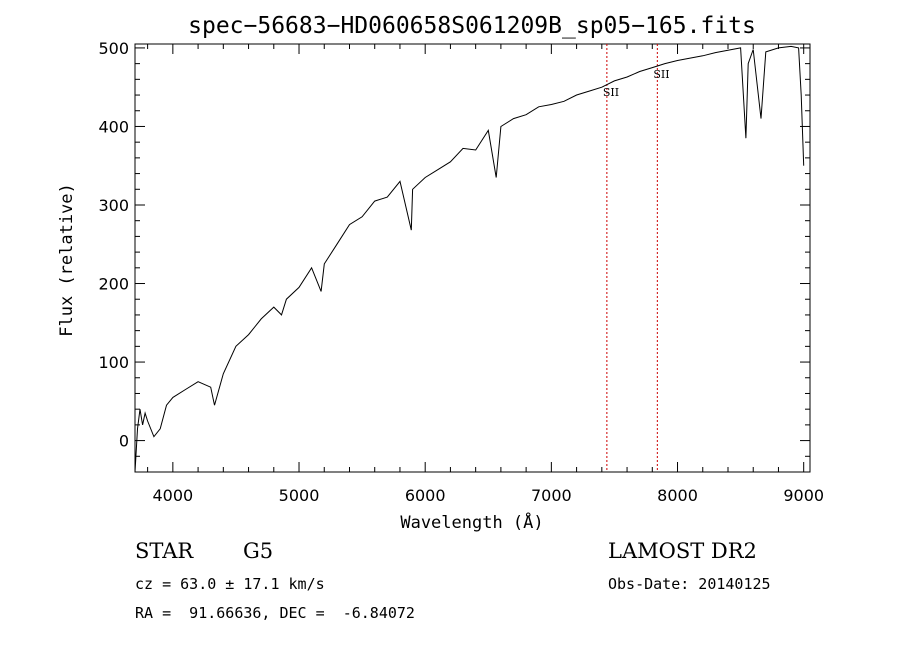 The image size is (900, 649). Describe the element at coordinates (471, 522) in the screenshot. I see `x-axis-label: Wavelength (Å)` at that location.